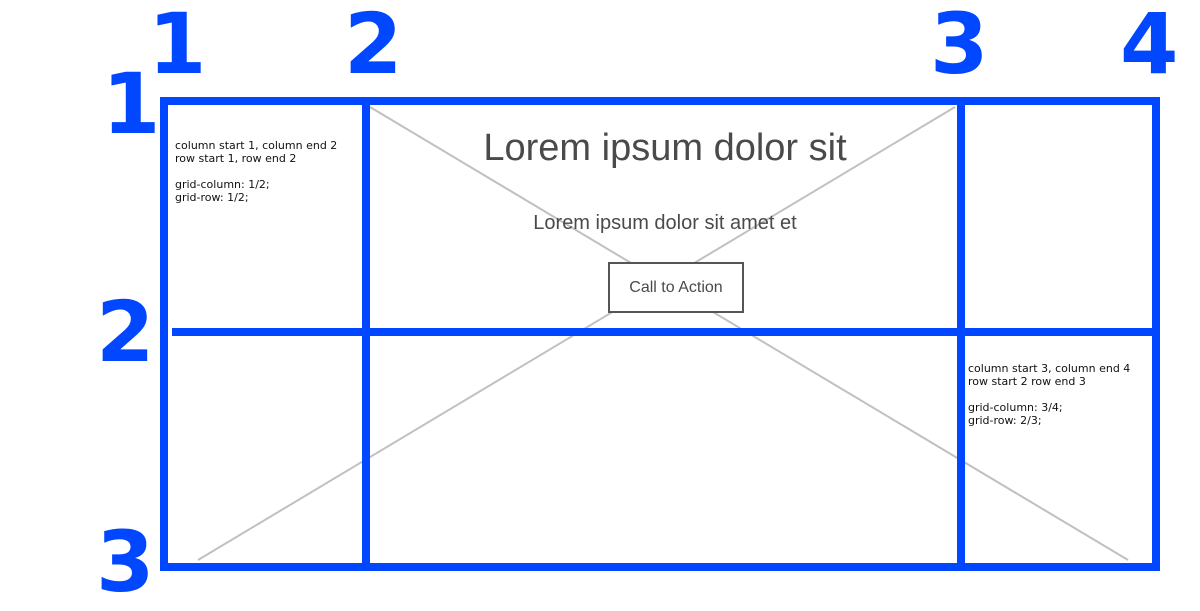 This screenshot has height=611, width=1200. What do you see at coordinates (125, 562) in the screenshot?
I see `row-line-number-3: 3` at bounding box center [125, 562].